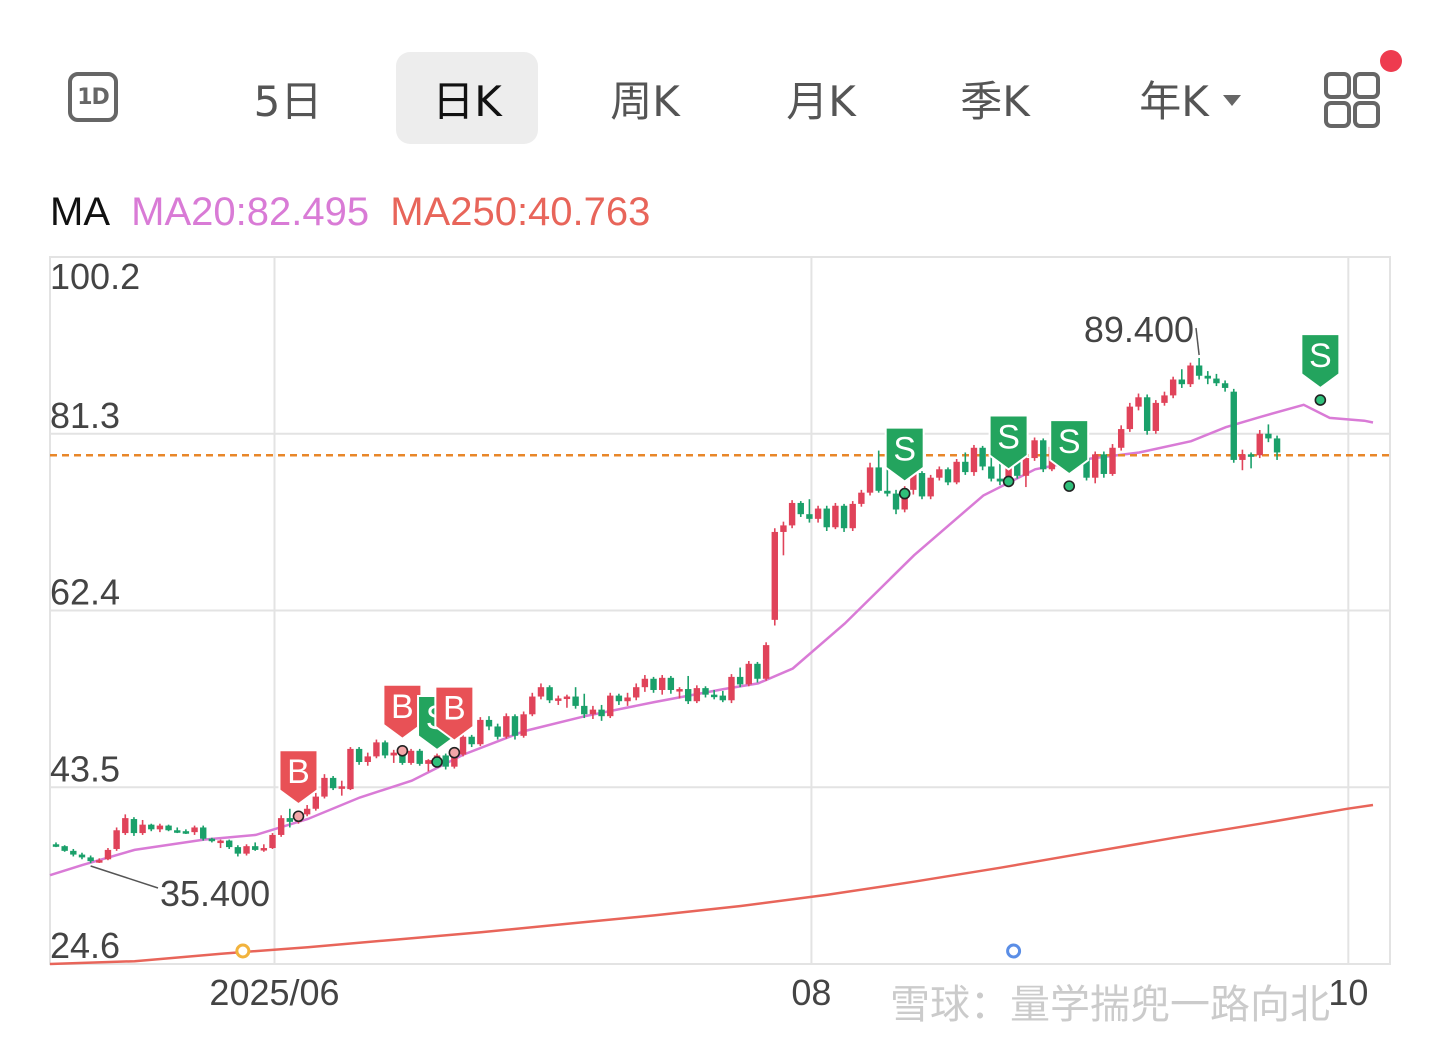 The image size is (1439, 1045). What do you see at coordinates (124, 877) in the screenshot?
I see `low-leader-line` at bounding box center [124, 877].